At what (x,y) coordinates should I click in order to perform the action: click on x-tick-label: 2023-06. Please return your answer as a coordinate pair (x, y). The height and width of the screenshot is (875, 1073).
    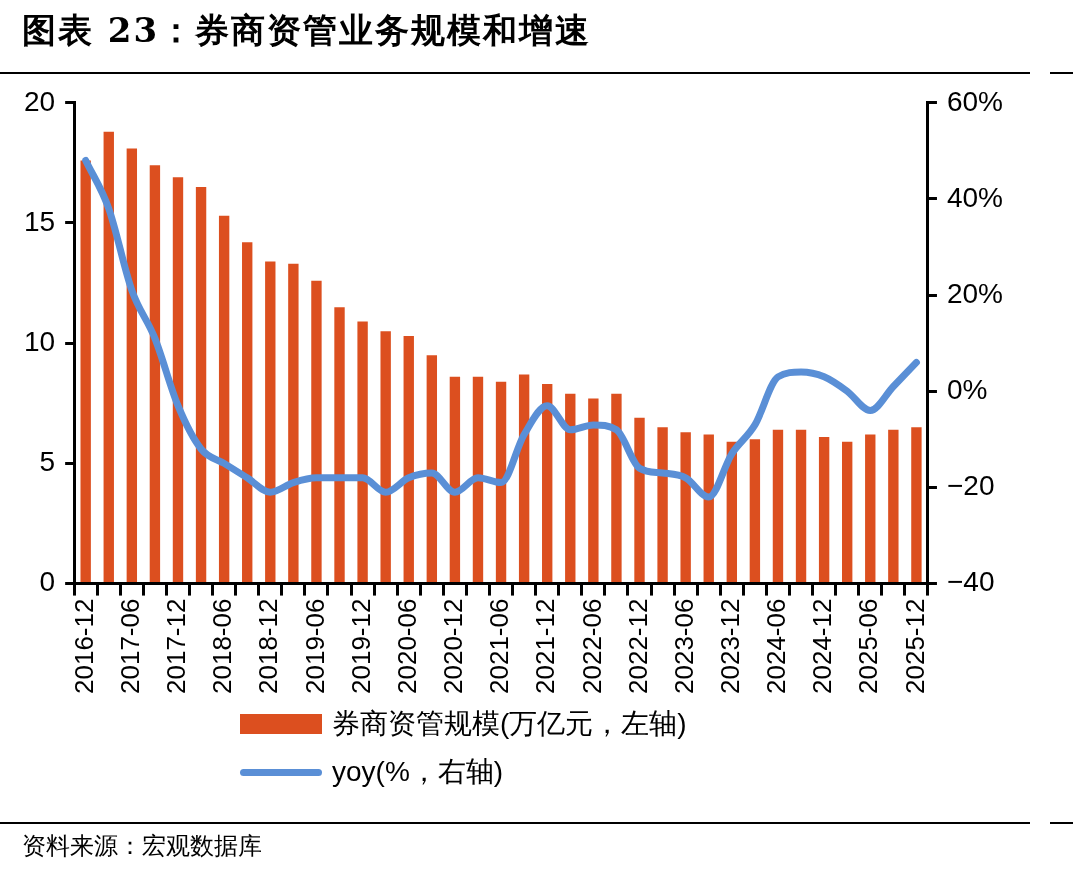
    Looking at the image, I should click on (683, 646).